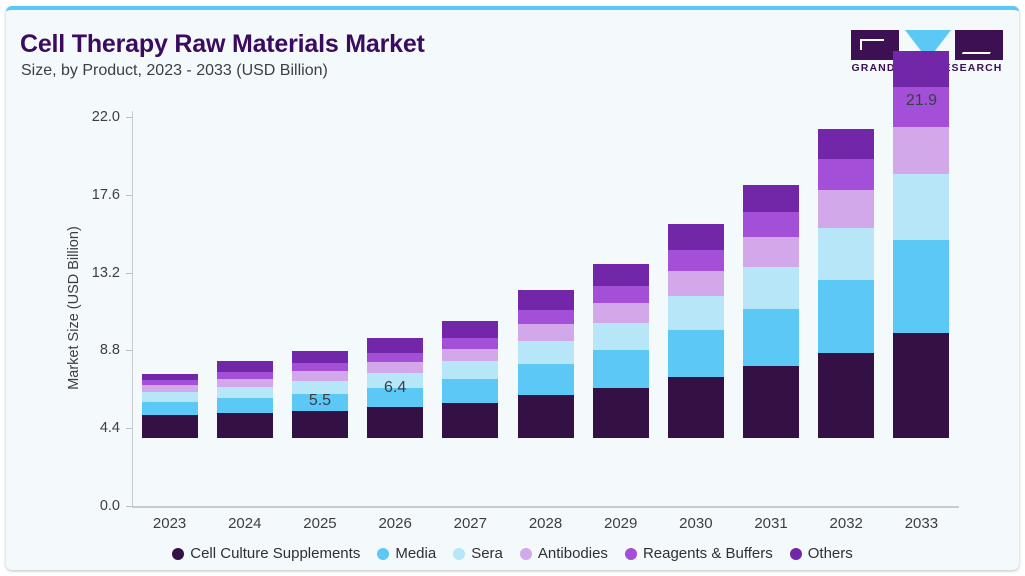 The image size is (1025, 576). I want to click on legend-item-sera: Sera, so click(478, 553).